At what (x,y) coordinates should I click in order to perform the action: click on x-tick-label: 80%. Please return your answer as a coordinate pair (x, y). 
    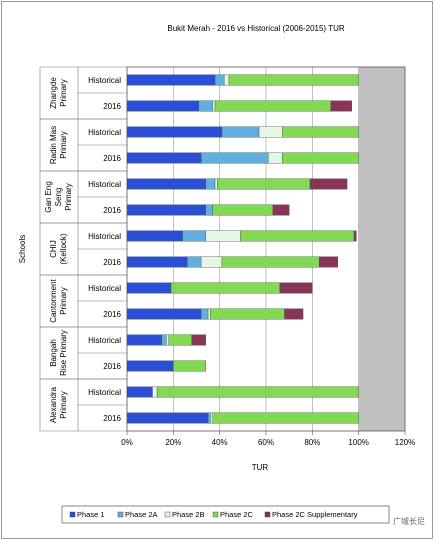
    Looking at the image, I should click on (312, 442).